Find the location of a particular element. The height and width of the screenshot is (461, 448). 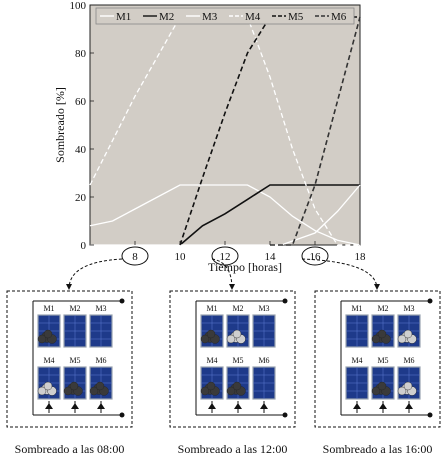

time-callouts: 8 12 16 is located at coordinates (223, 268).